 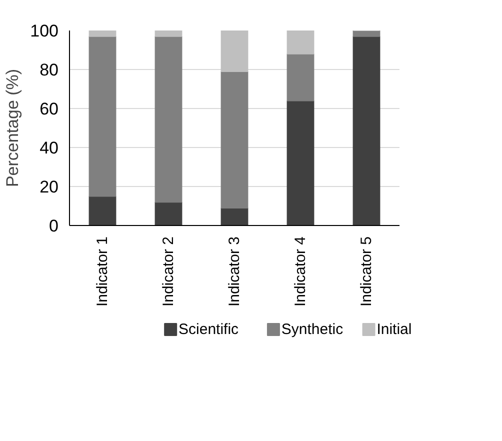 I want to click on legend-label: Scientific, so click(x=209, y=329).